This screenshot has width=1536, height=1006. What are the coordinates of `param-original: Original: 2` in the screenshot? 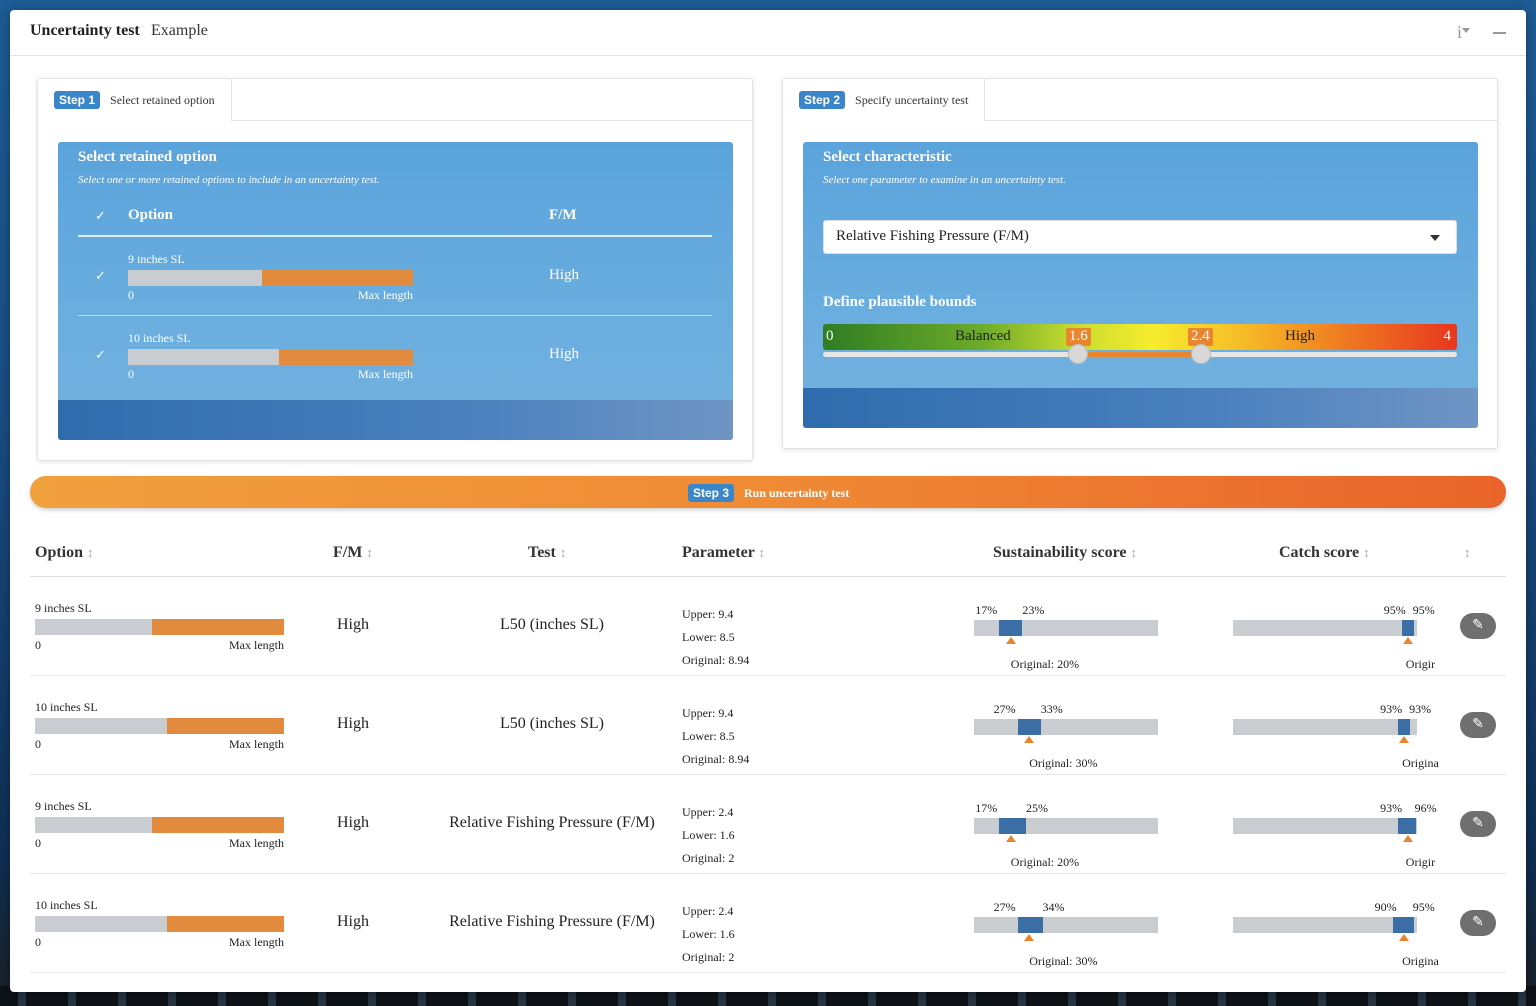 It's located at (708, 858).